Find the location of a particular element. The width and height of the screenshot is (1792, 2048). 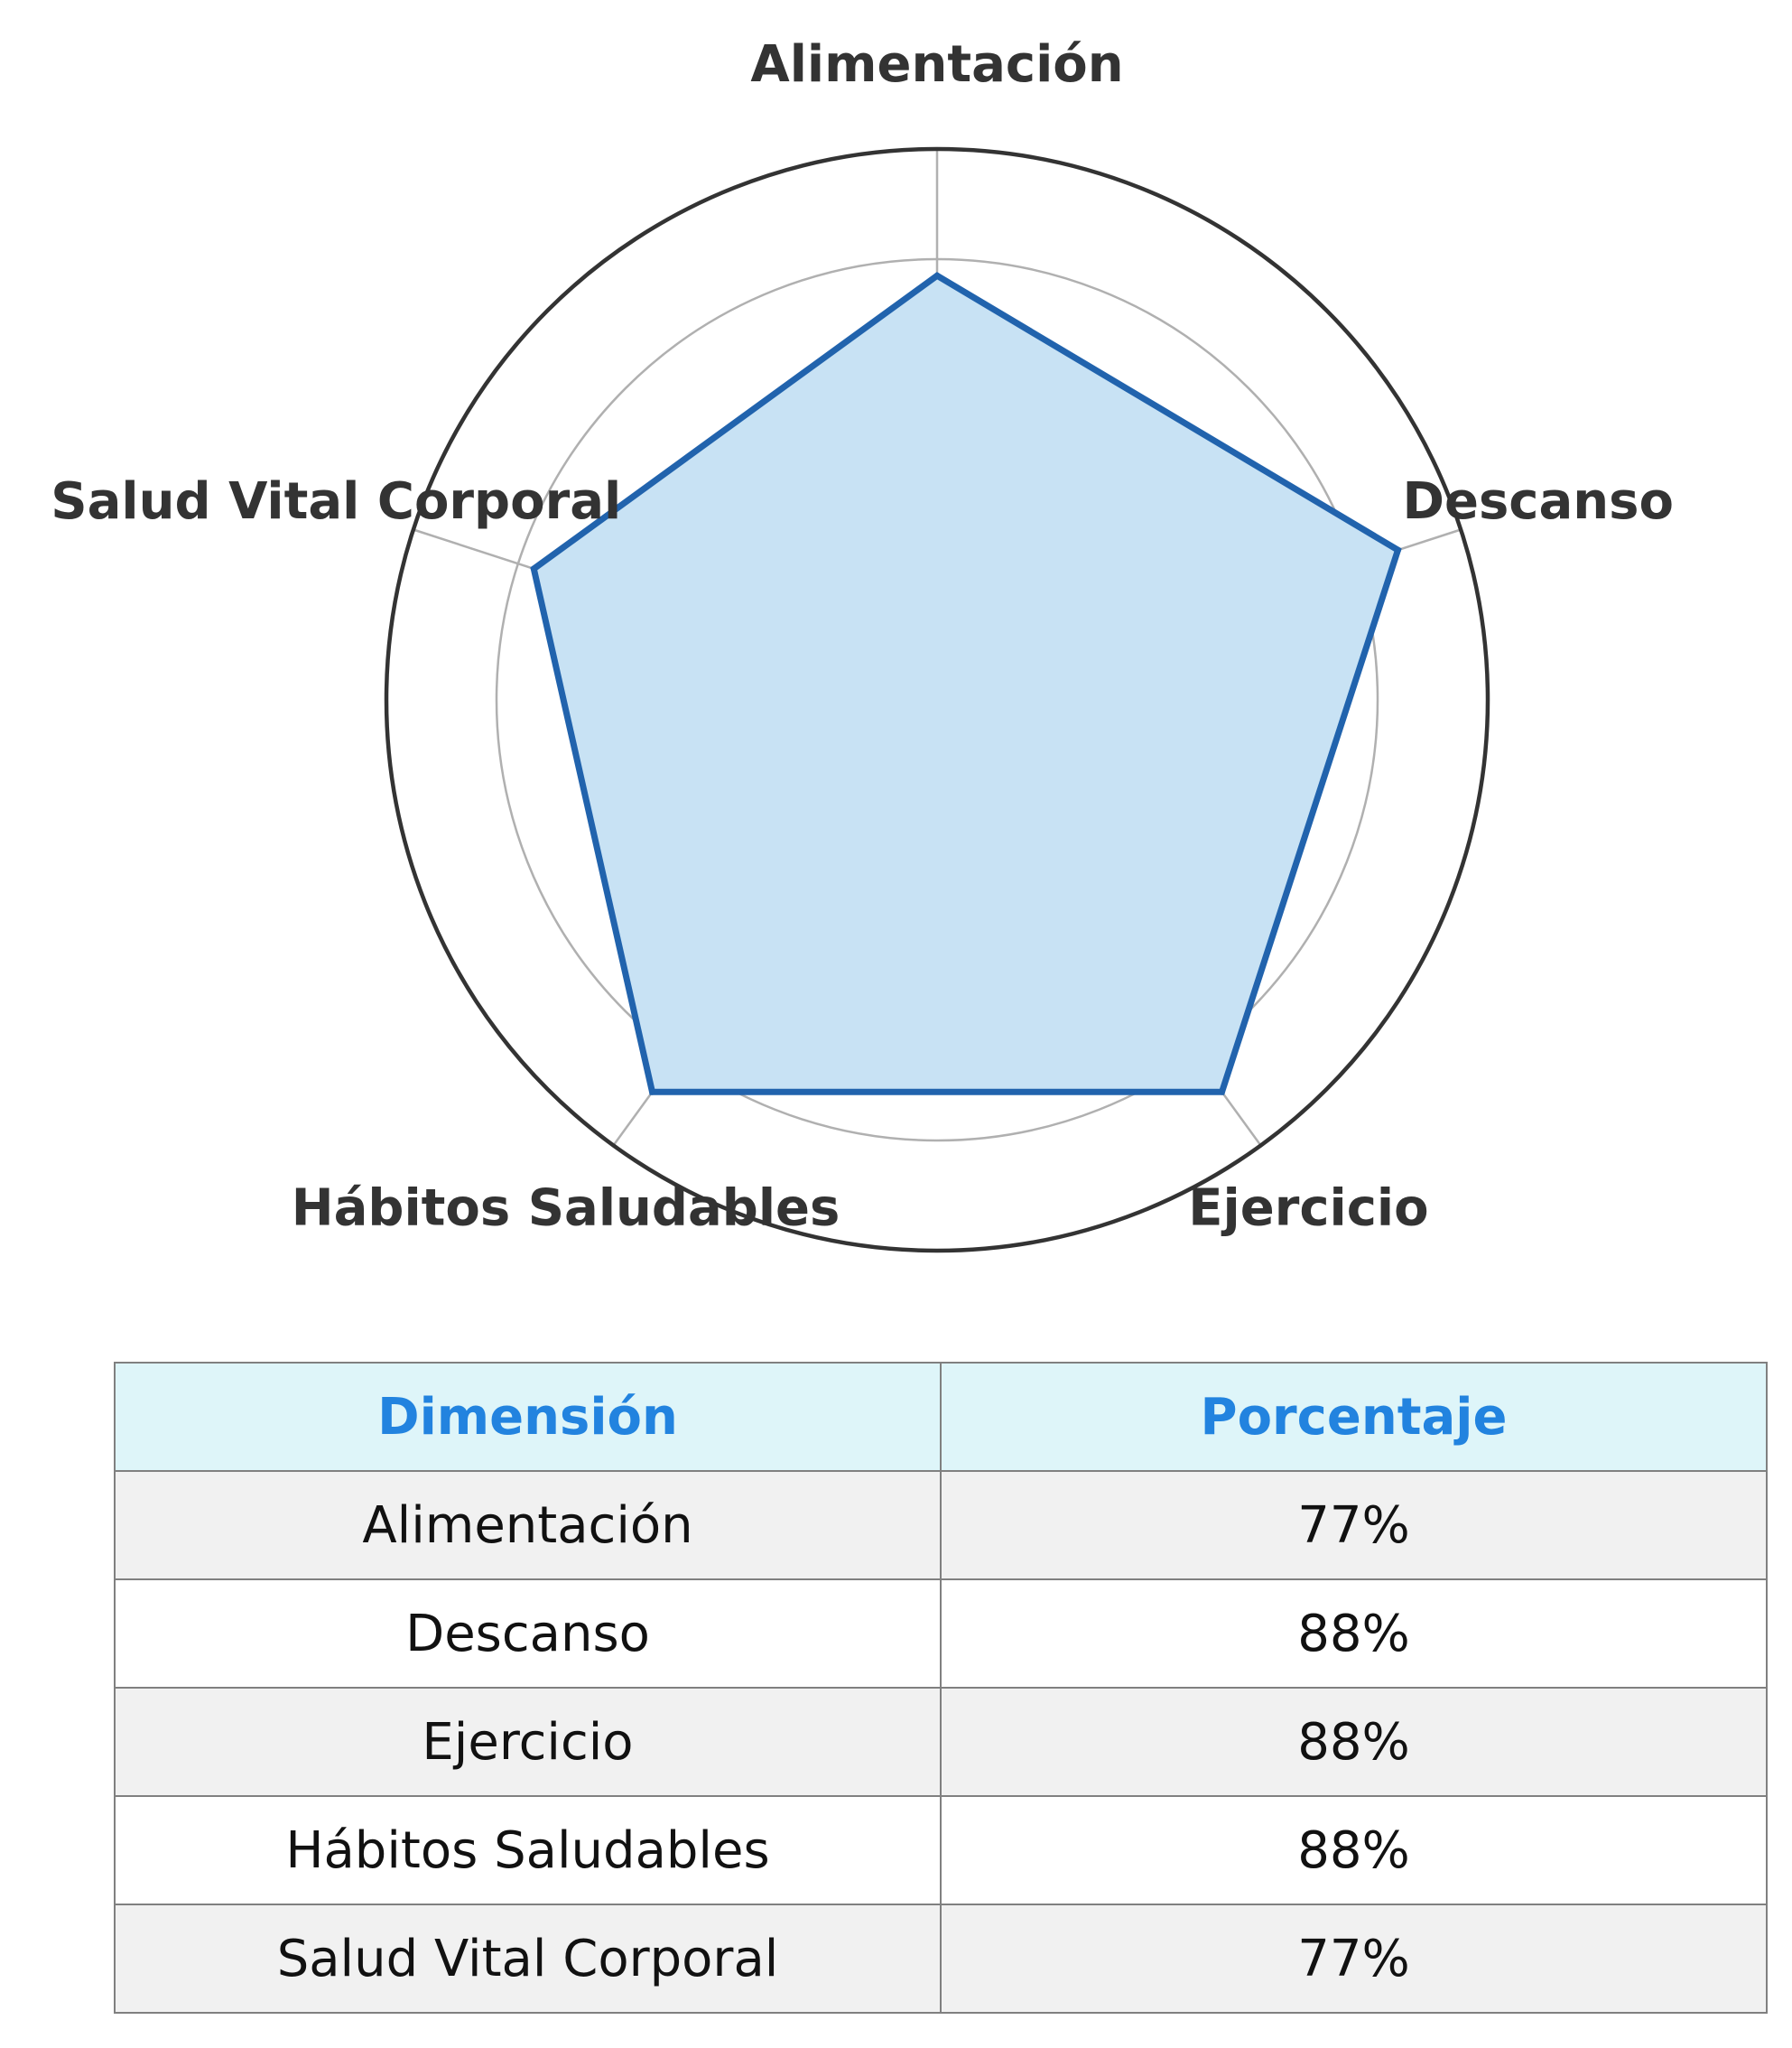

axis-label: Alimentación is located at coordinates (936, 64).